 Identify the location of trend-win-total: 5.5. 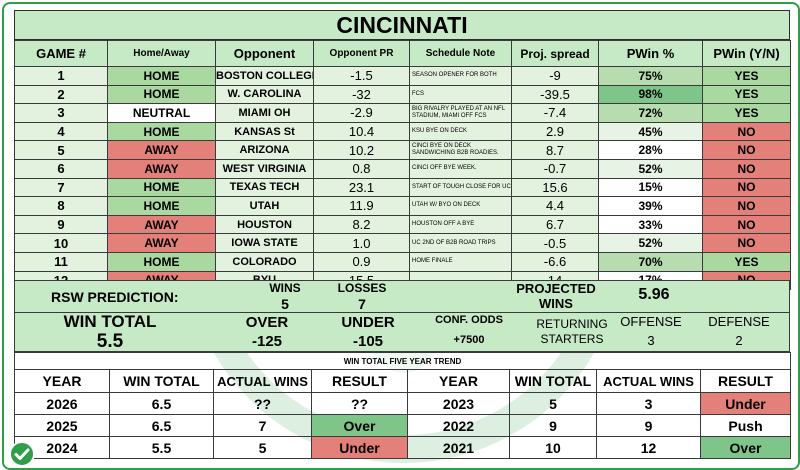
(161, 447).